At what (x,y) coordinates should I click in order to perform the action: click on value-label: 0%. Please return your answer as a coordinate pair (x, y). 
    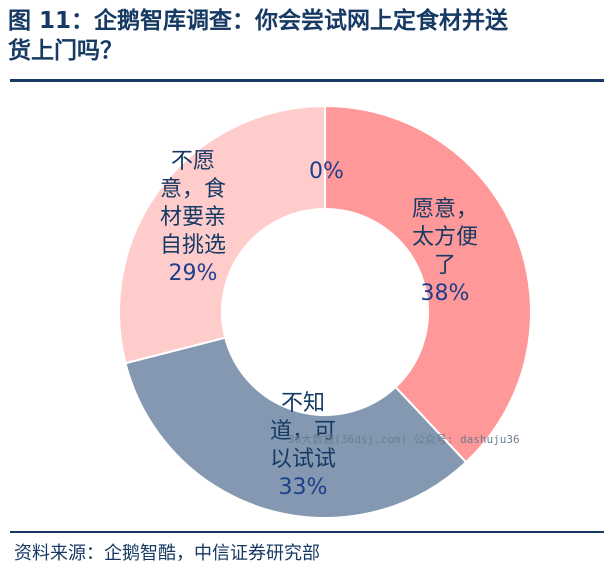
    Looking at the image, I should click on (326, 171).